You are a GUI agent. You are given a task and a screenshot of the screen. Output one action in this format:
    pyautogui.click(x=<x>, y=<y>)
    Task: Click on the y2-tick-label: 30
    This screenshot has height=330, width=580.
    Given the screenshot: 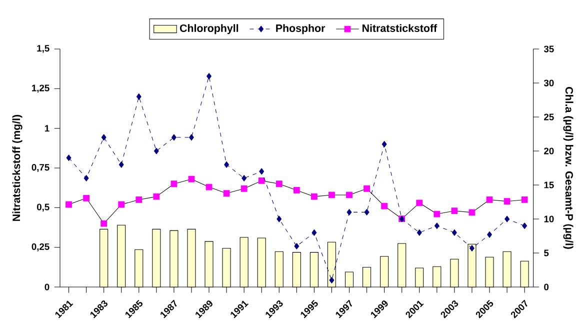 What is the action you would take?
    pyautogui.click(x=549, y=83)
    